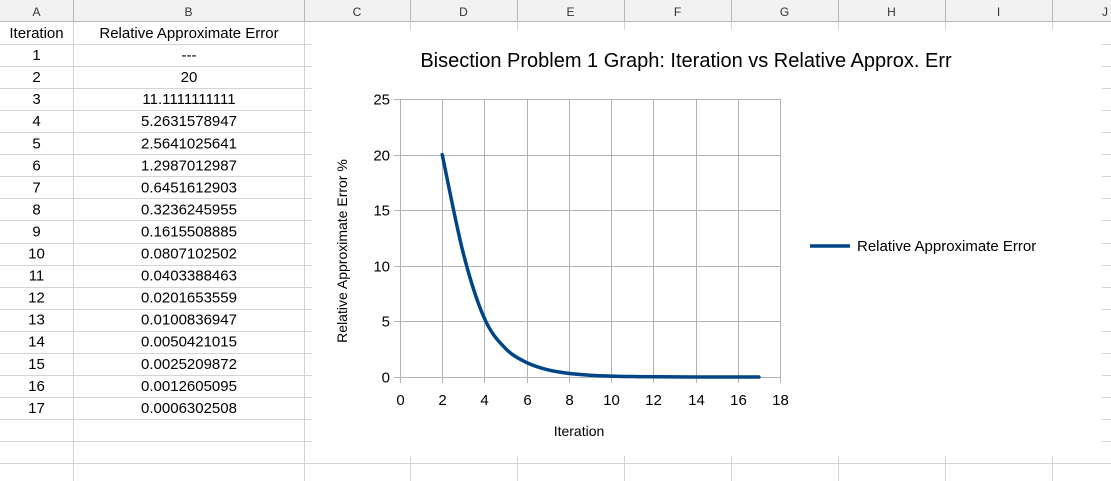  Describe the element at coordinates (36, 143) in the screenshot. I see `cell-iteration: 5` at that location.